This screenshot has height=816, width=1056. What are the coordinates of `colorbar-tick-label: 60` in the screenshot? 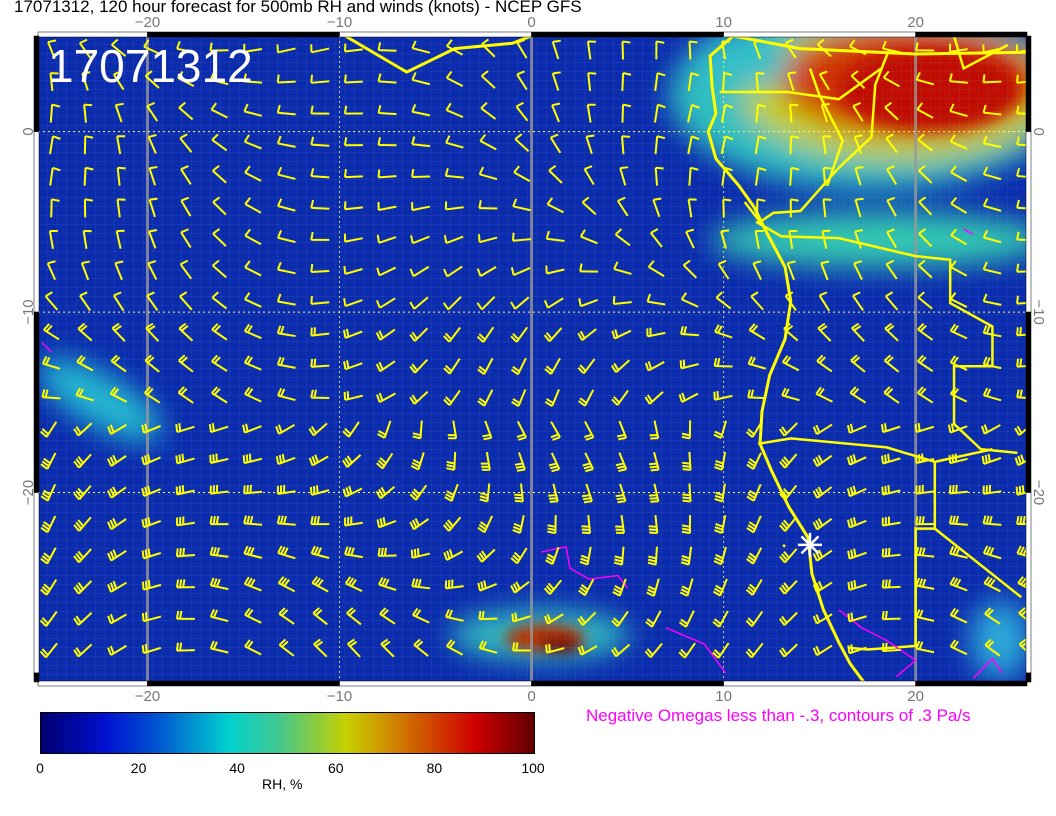 It's located at (336, 768).